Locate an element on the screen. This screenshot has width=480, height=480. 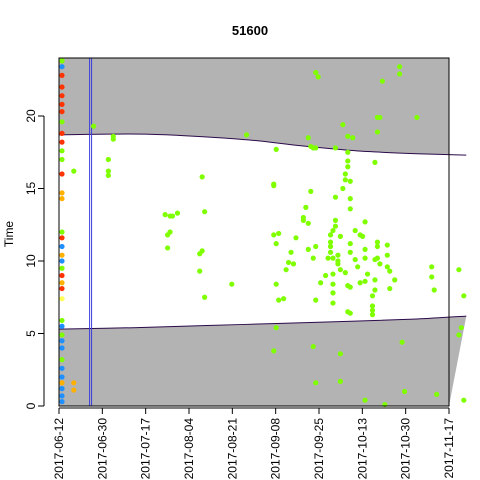
x-tick-label: 2017-08-04 is located at coordinates (189, 449).